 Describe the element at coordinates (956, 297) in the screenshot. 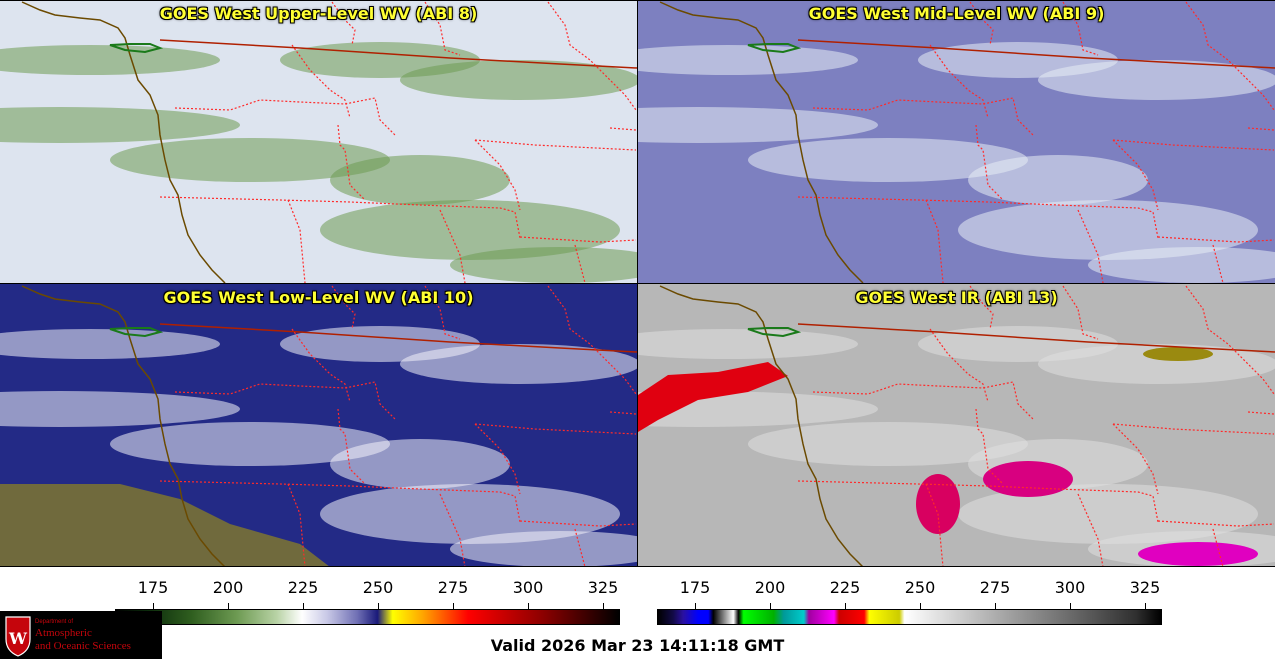

I see `panel-title: GOES West IR (ABI 13)` at that location.